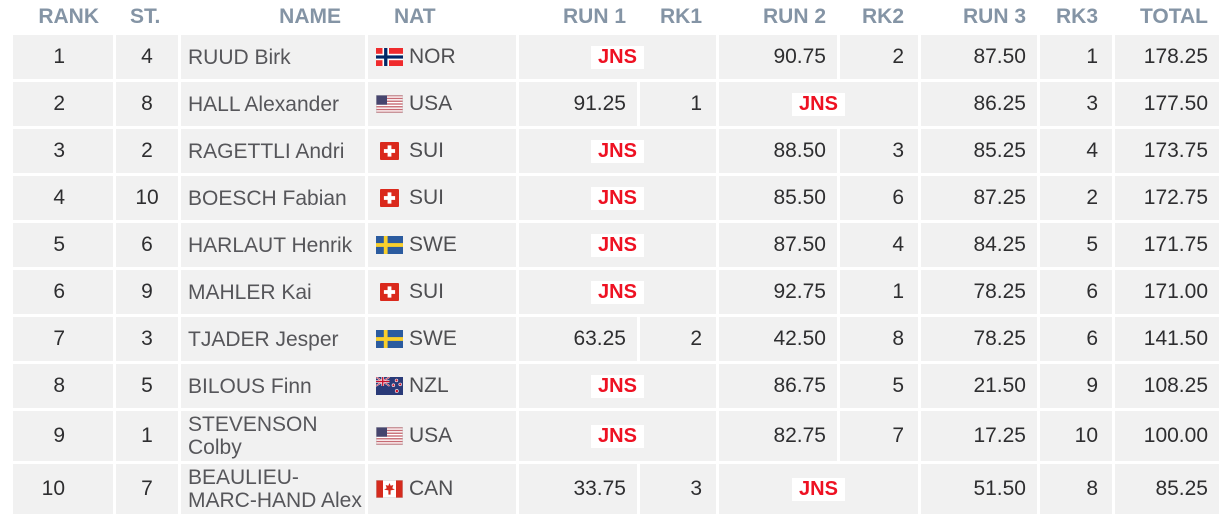 The height and width of the screenshot is (517, 1232). What do you see at coordinates (1076, 16) in the screenshot?
I see `col-header-rk3: RK3` at bounding box center [1076, 16].